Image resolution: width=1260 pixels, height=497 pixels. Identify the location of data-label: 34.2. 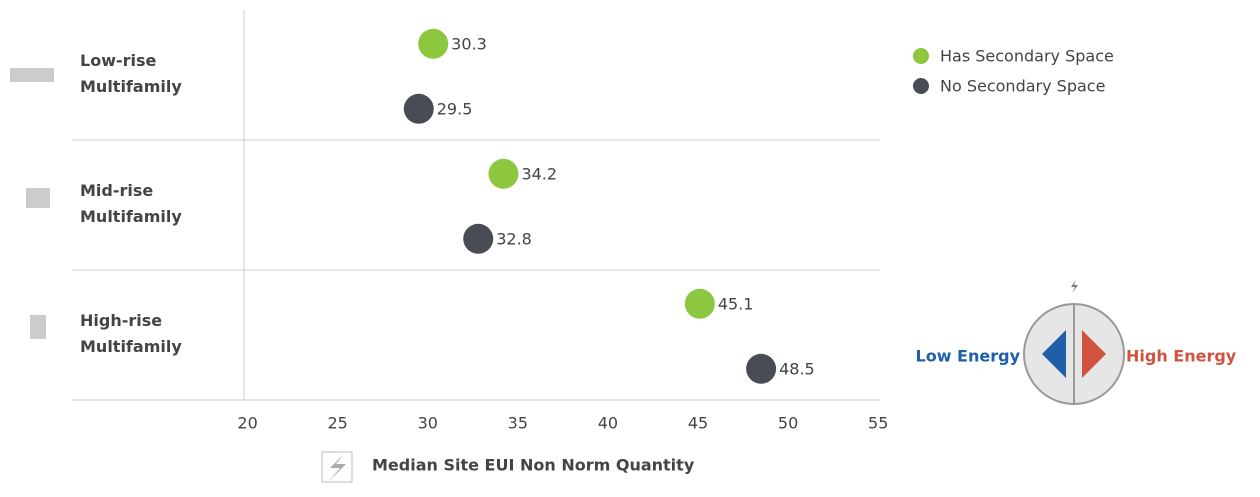
(539, 173).